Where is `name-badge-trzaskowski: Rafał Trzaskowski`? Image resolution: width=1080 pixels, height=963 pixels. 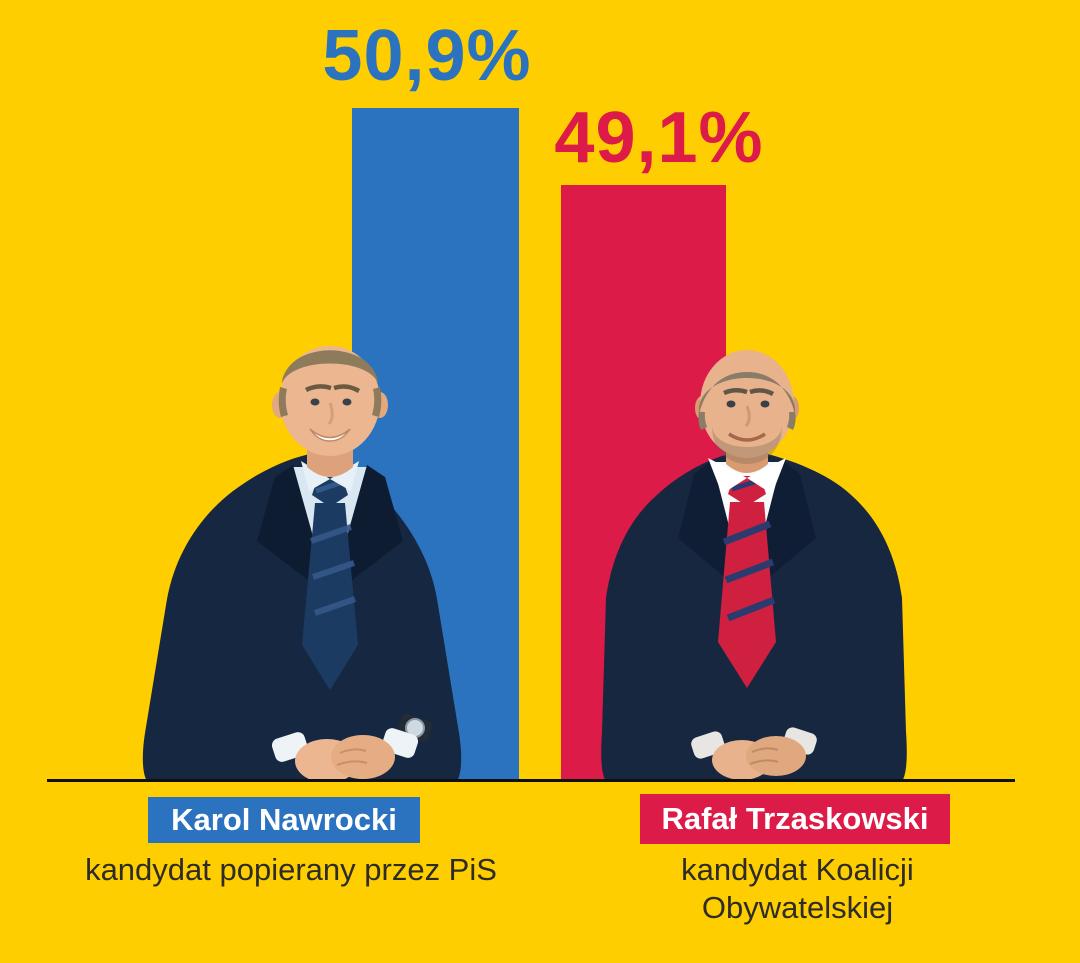 name-badge-trzaskowski: Rafał Trzaskowski is located at coordinates (795, 819).